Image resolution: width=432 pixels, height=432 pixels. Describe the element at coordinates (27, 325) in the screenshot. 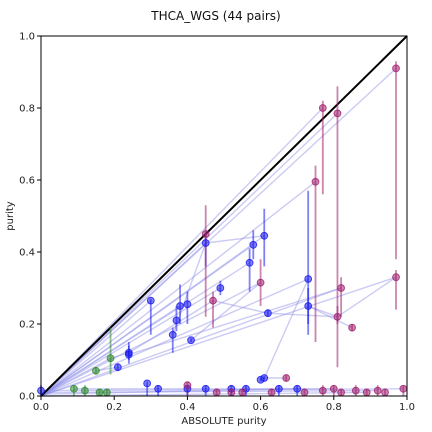

I see `y-tick-label: 0.2` at that location.